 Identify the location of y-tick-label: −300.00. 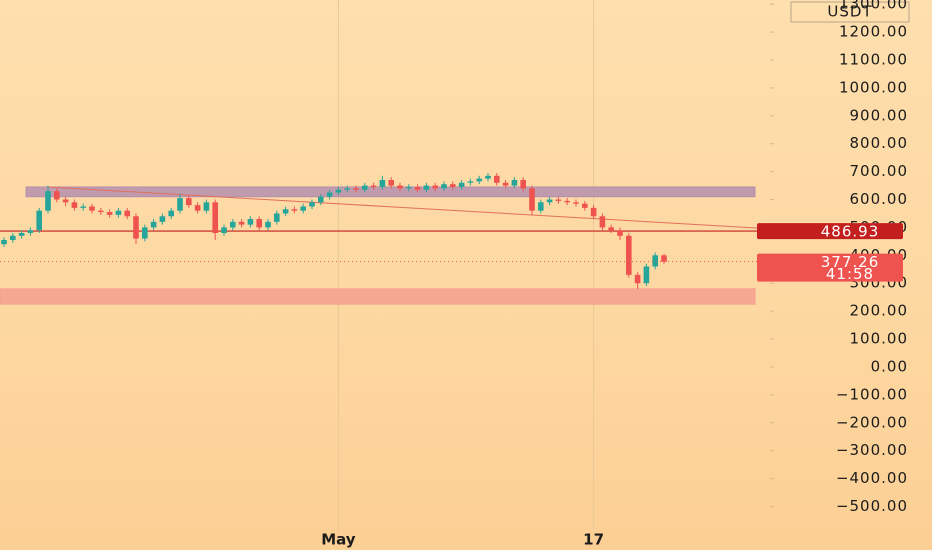
(872, 450).